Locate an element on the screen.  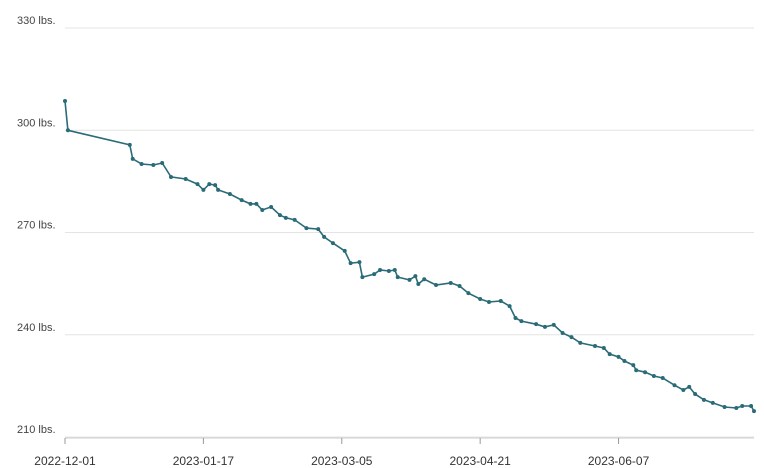
y-tick-label: 300 lbs. is located at coordinates (36, 123).